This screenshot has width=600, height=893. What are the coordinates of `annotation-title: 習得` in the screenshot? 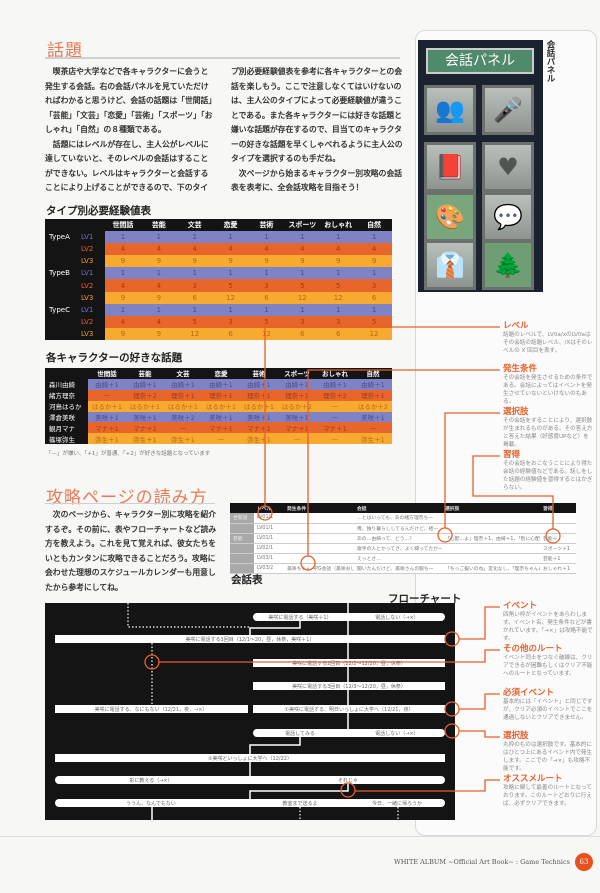 It's located at (512, 455).